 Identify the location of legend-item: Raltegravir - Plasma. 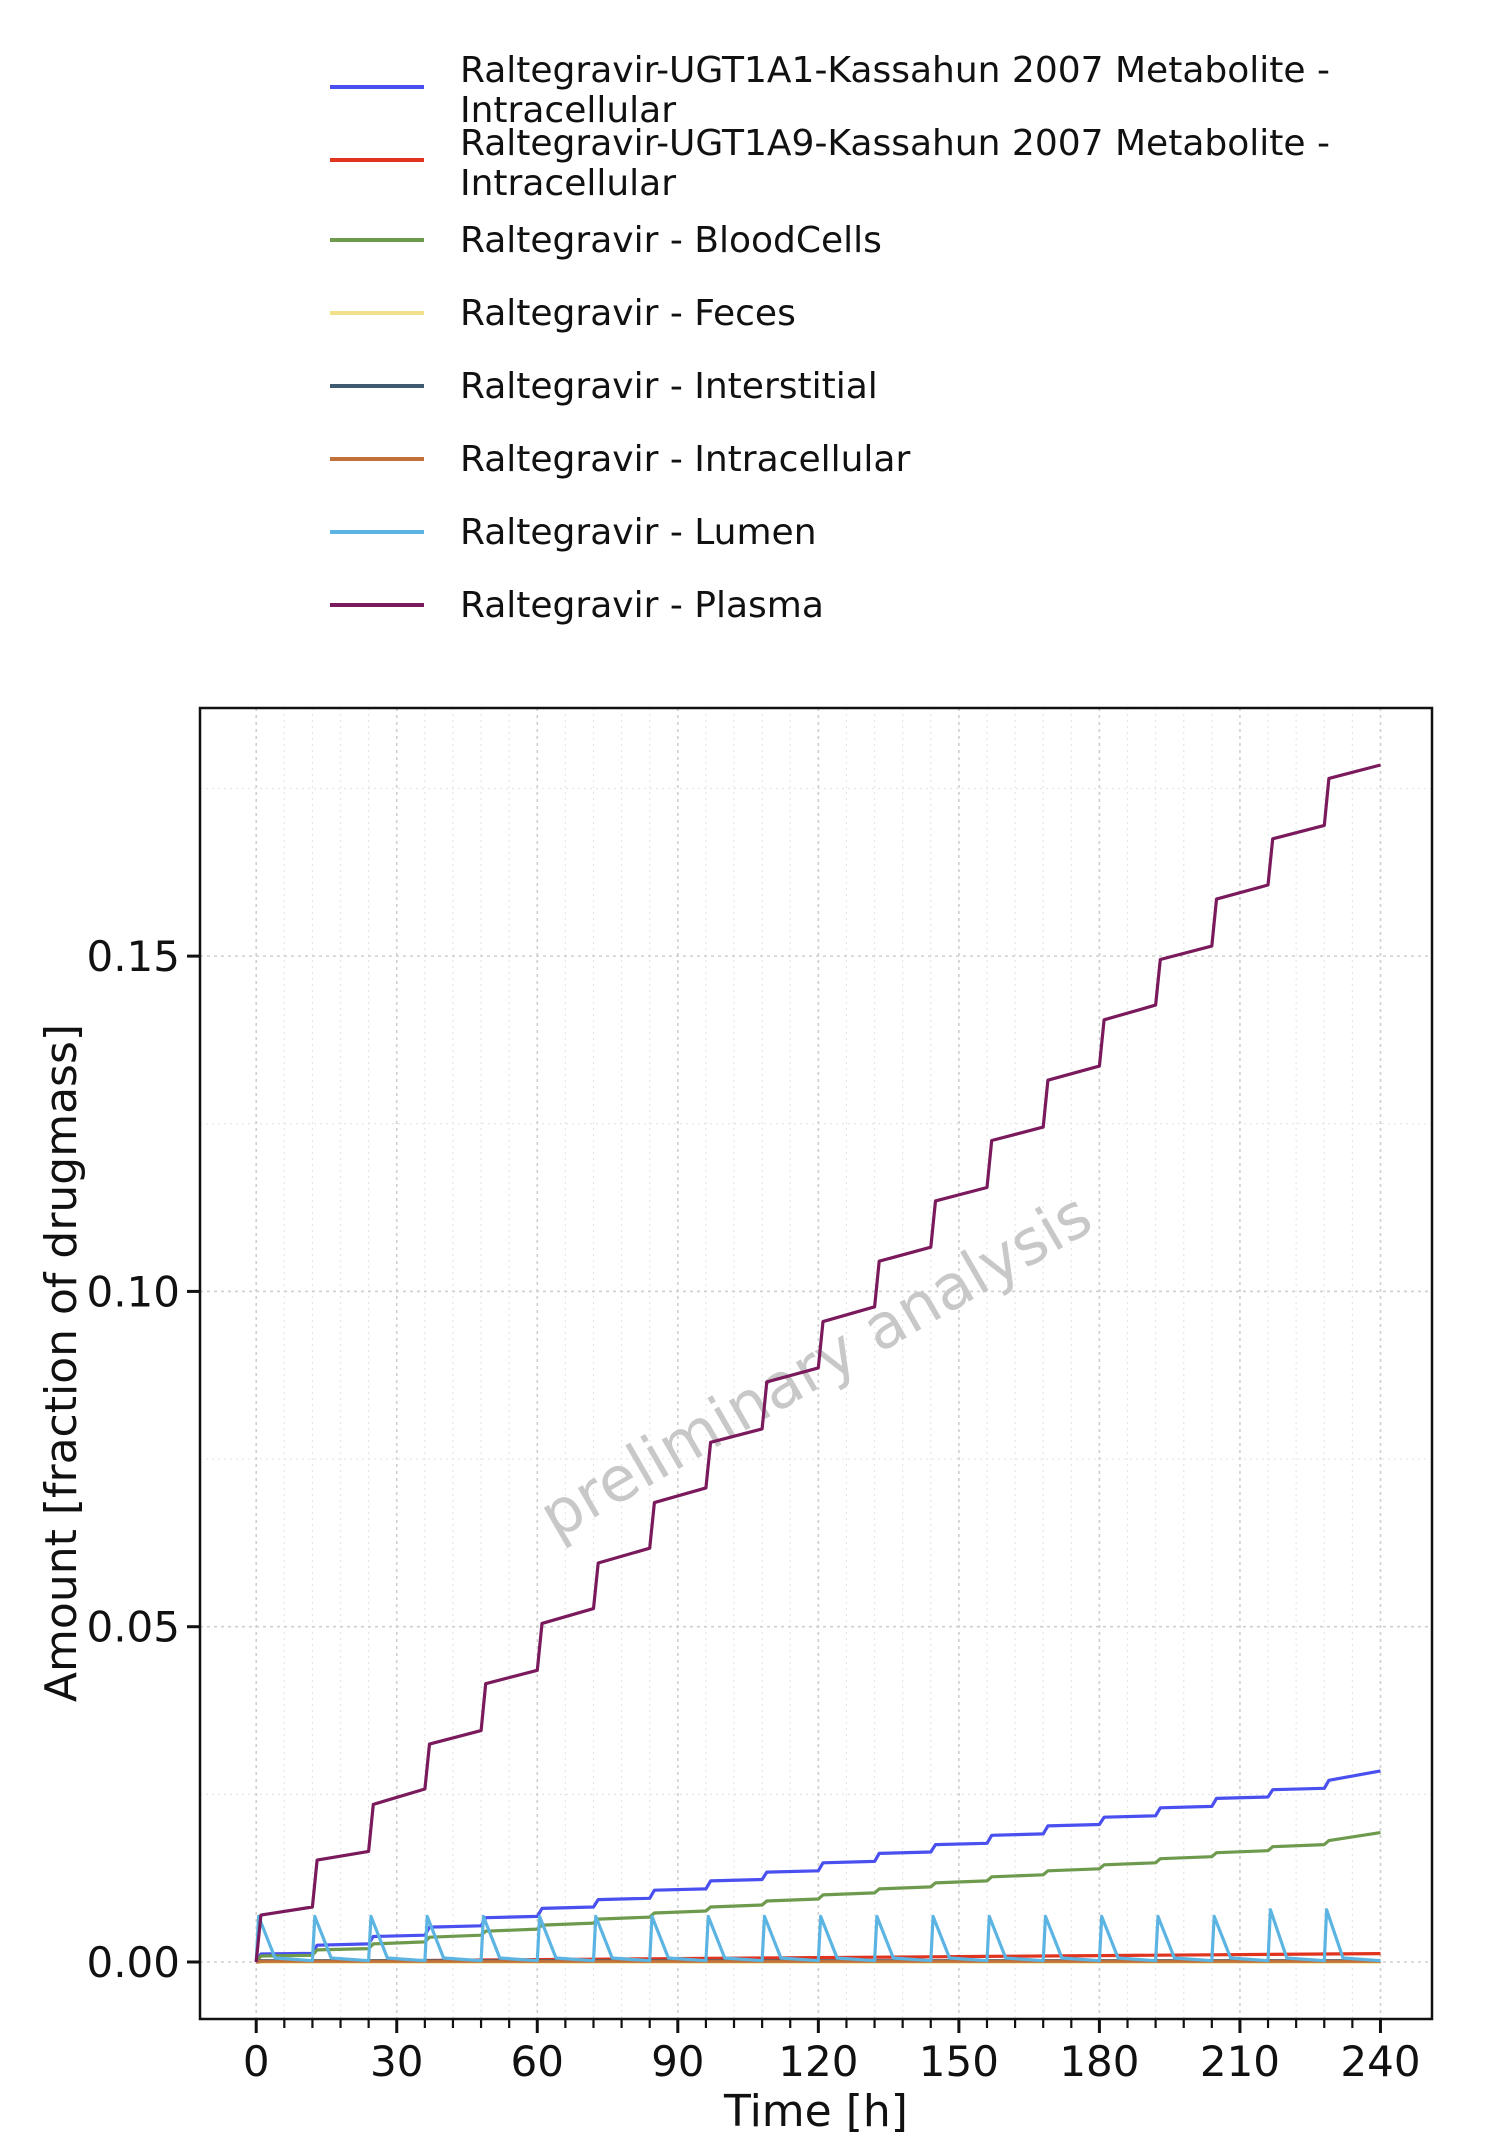
(577, 605).